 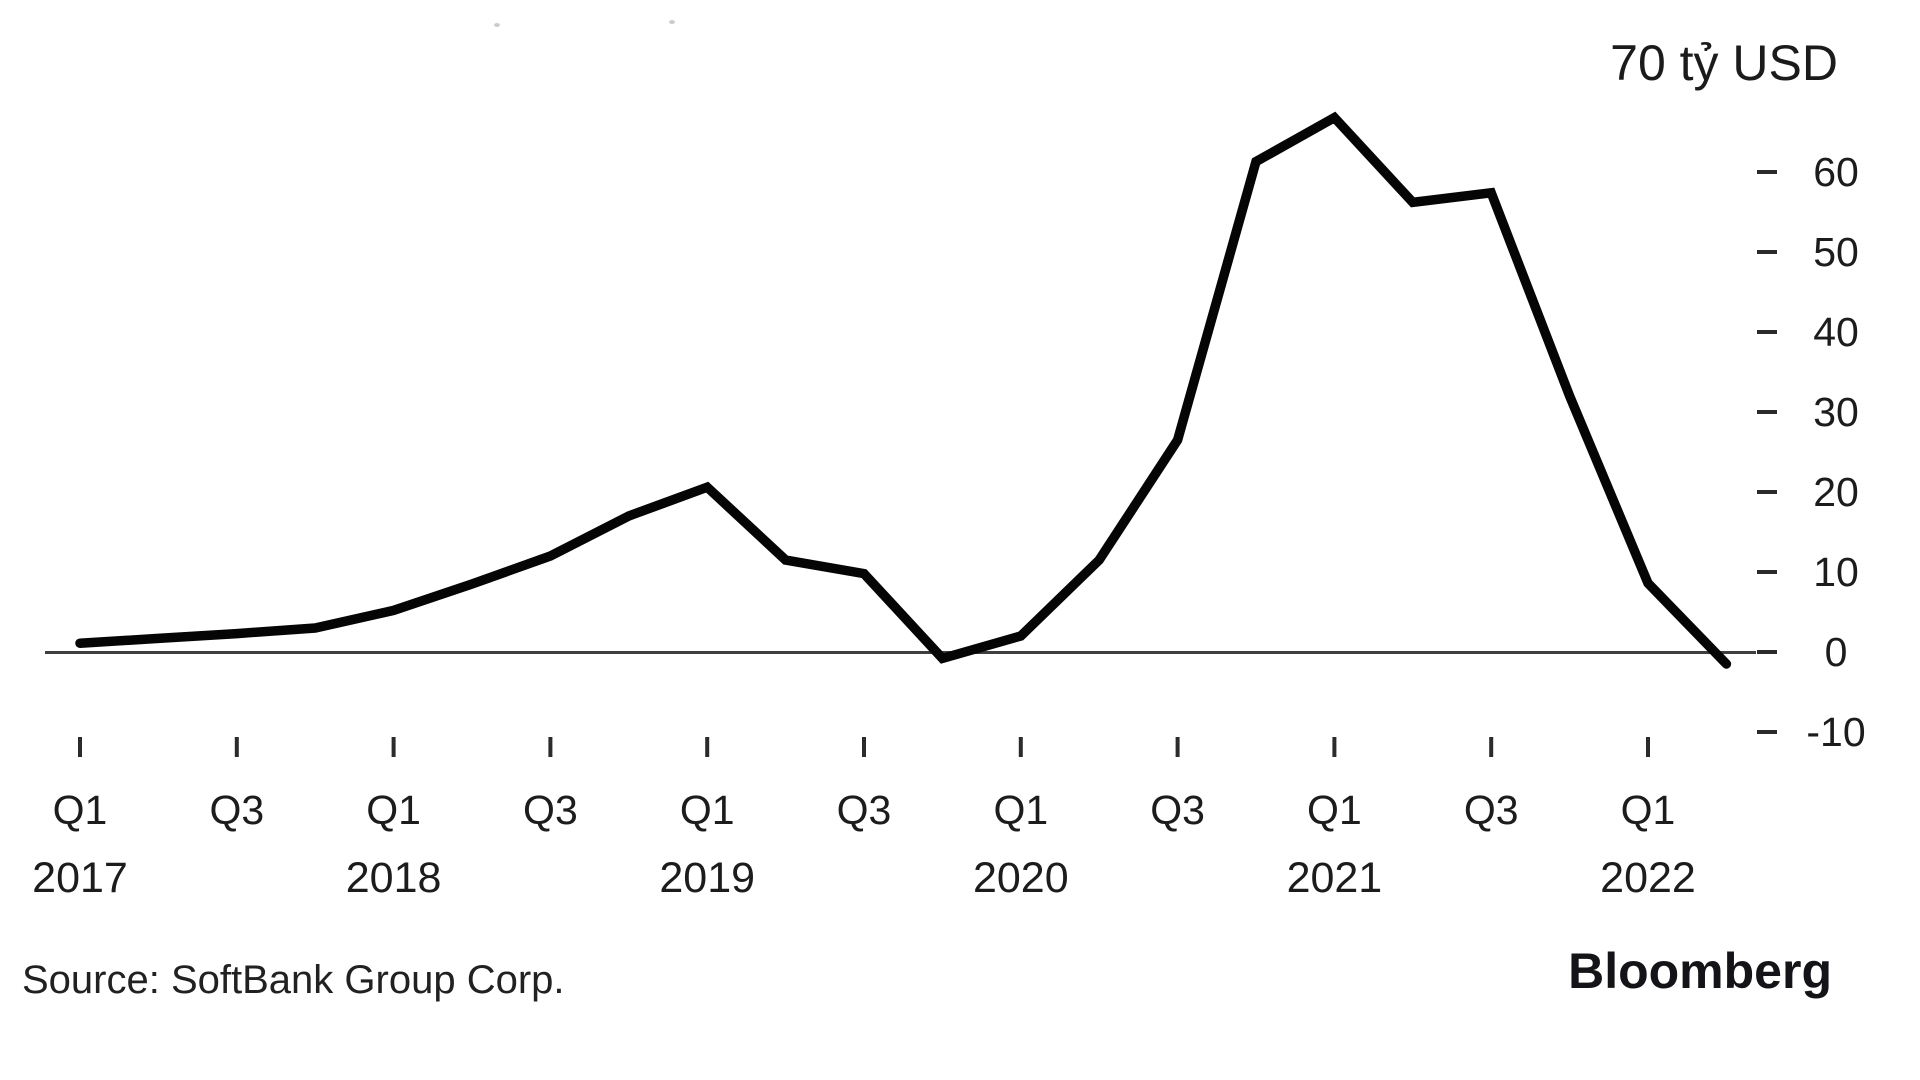 I want to click on x-tick-year-label: 2017, so click(x=80, y=878).